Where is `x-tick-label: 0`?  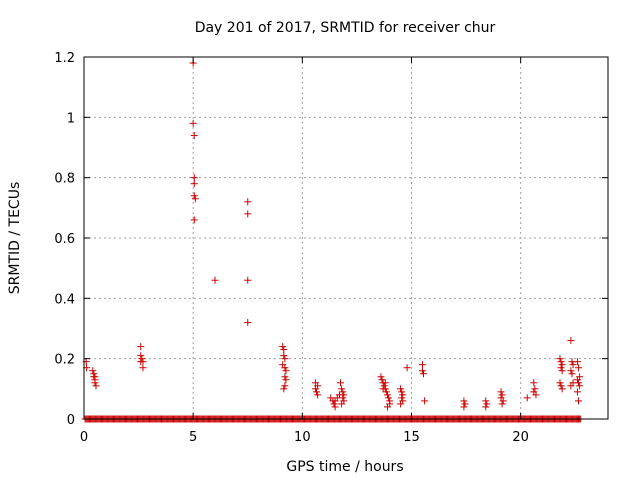
x-tick-label: 0 is located at coordinates (84, 437).